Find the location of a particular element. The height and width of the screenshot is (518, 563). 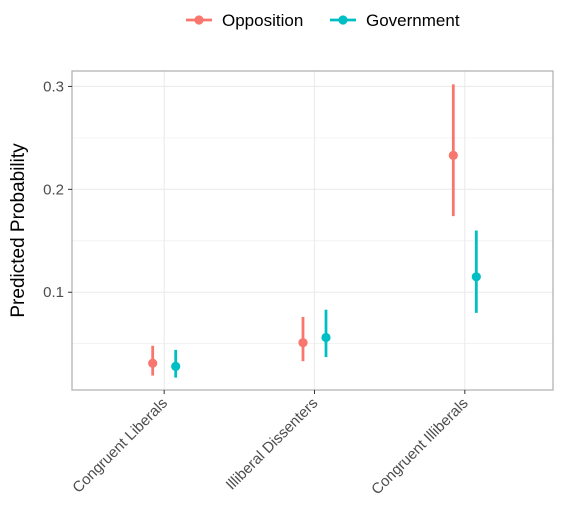

y-tick-label: 0.3 is located at coordinates (53, 86).